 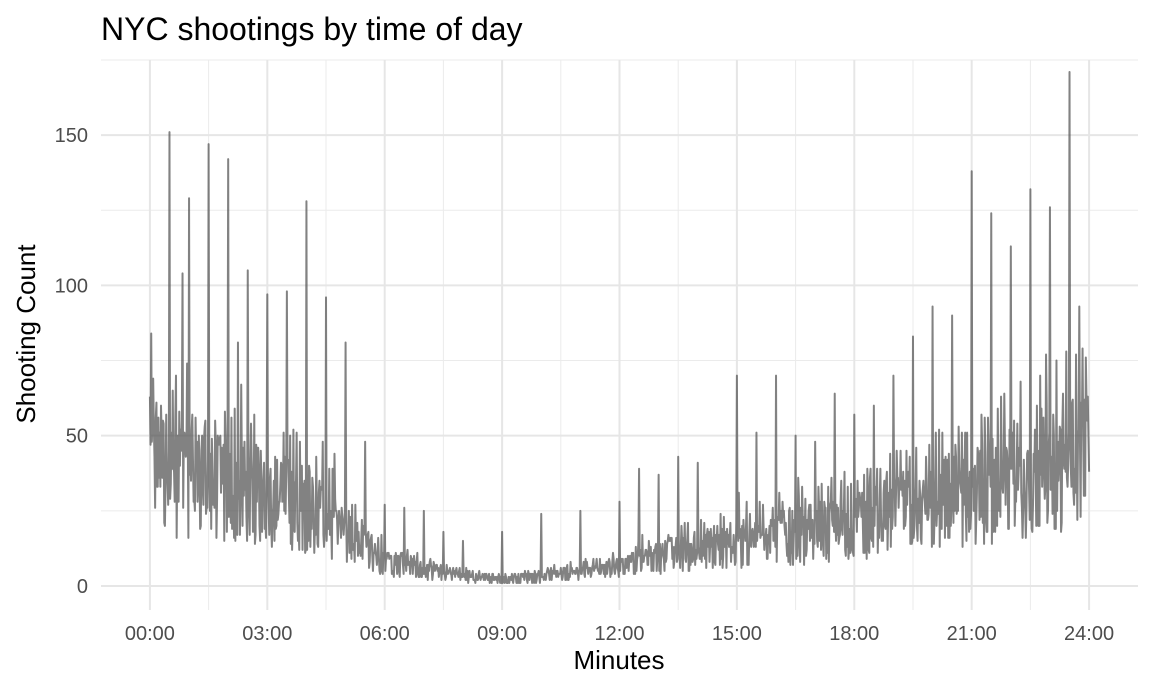 What do you see at coordinates (385, 634) in the screenshot?
I see `x-tick-label: 06:00` at bounding box center [385, 634].